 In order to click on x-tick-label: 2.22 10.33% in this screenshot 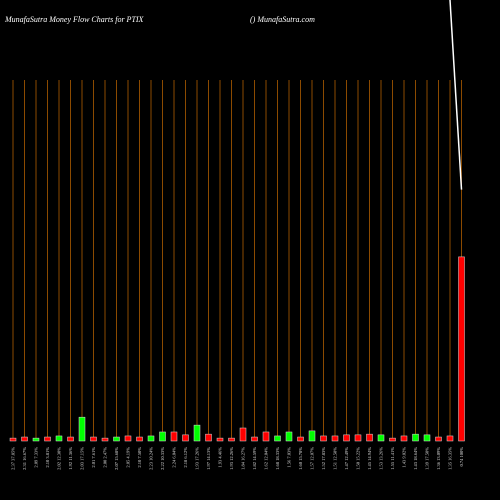, I will do `click(162, 458)`.